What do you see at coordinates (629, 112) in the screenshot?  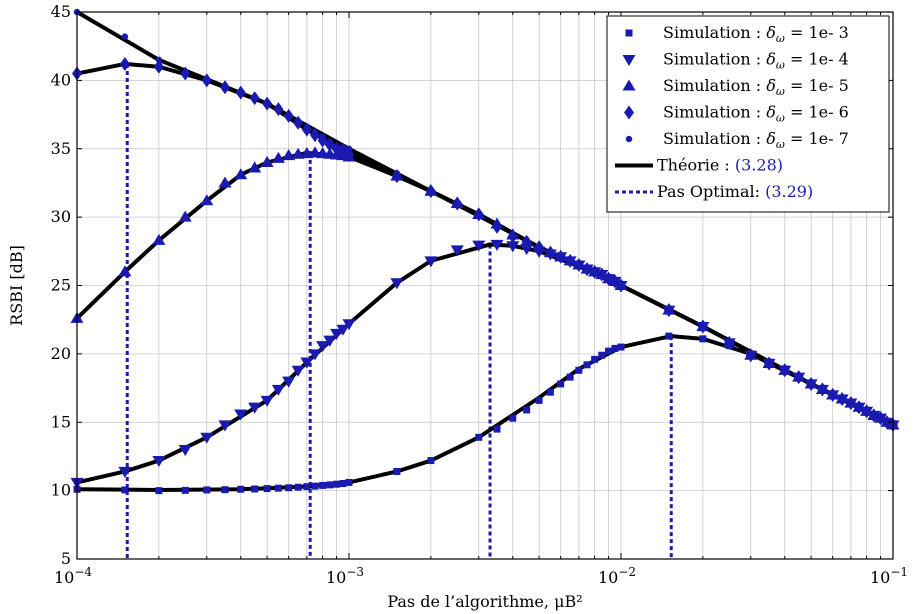 I see `legend-marker-diamond` at bounding box center [629, 112].